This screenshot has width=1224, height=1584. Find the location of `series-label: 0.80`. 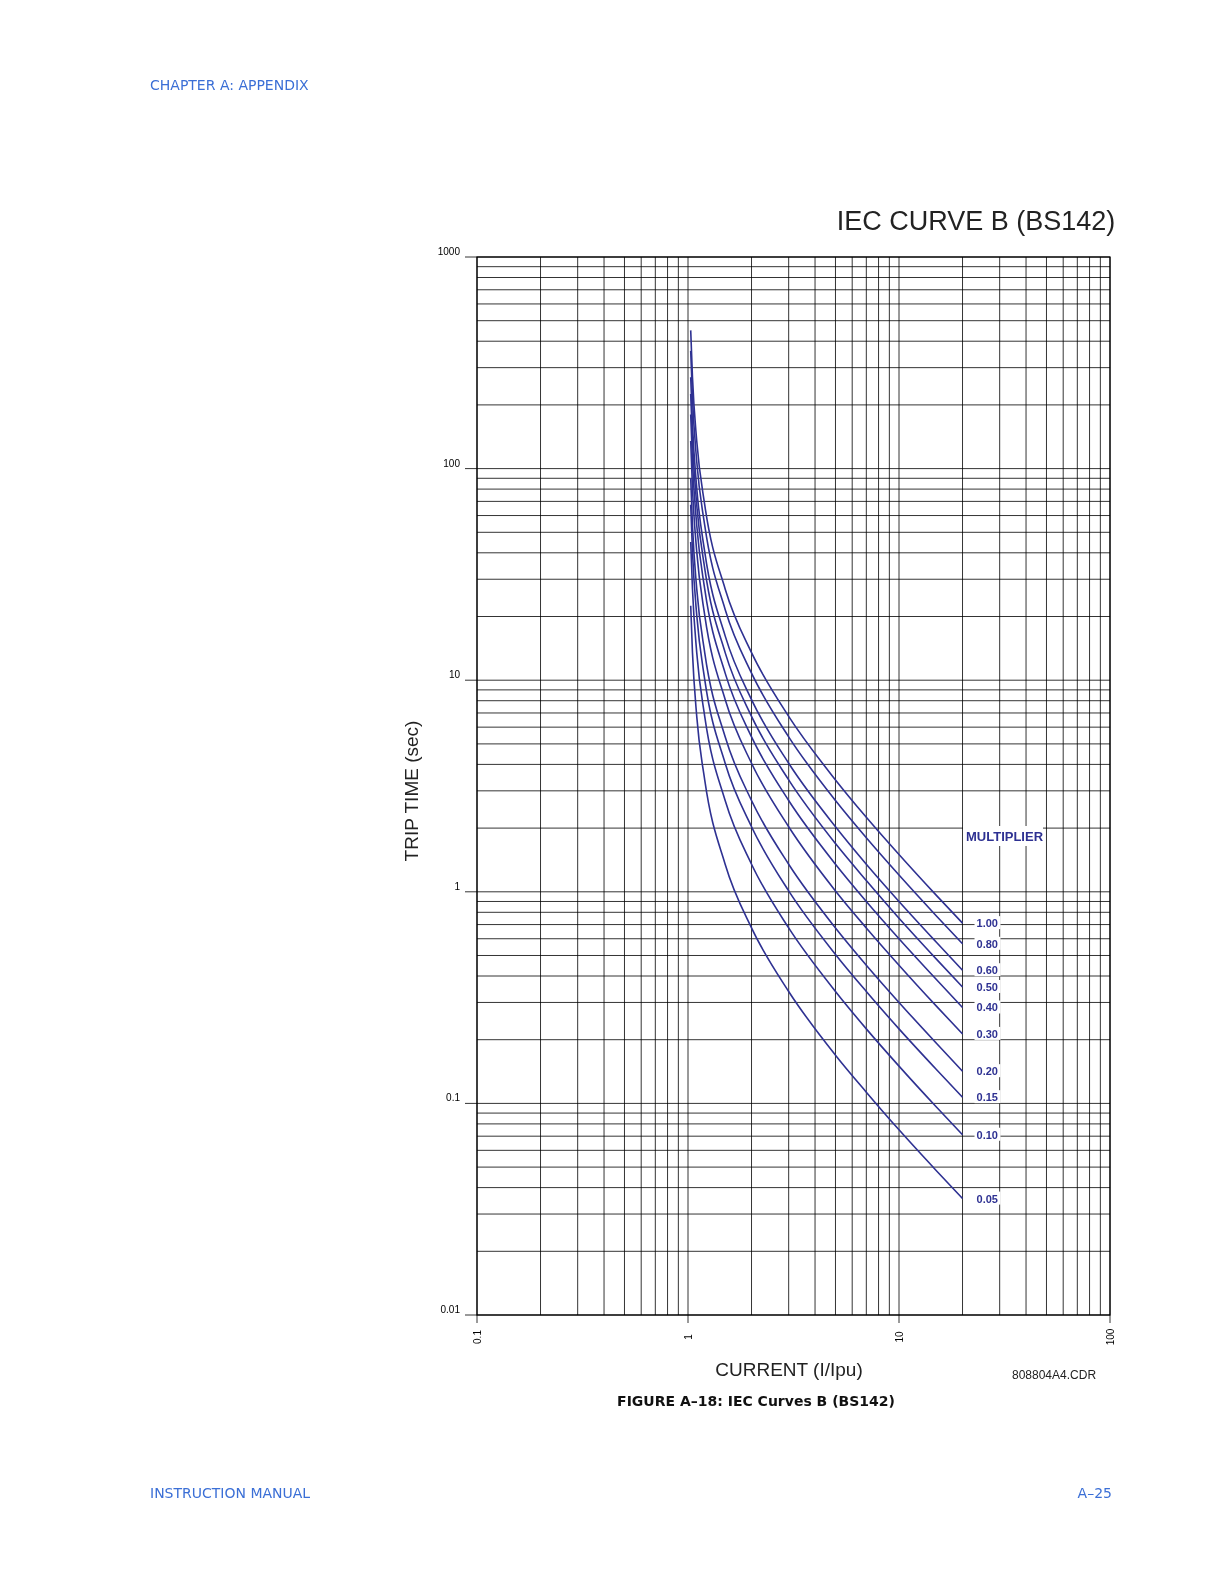

series-label: 0.80 is located at coordinates (987, 943).